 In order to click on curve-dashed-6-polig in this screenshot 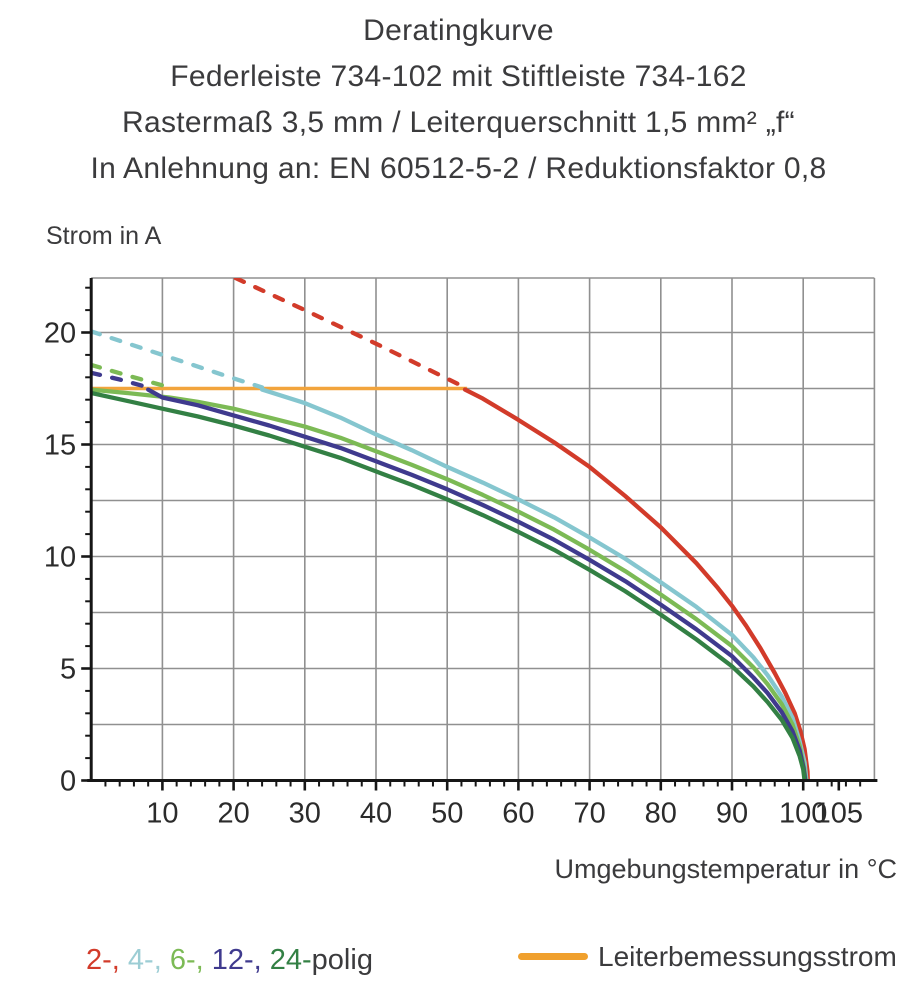, I will do `click(131, 376)`.